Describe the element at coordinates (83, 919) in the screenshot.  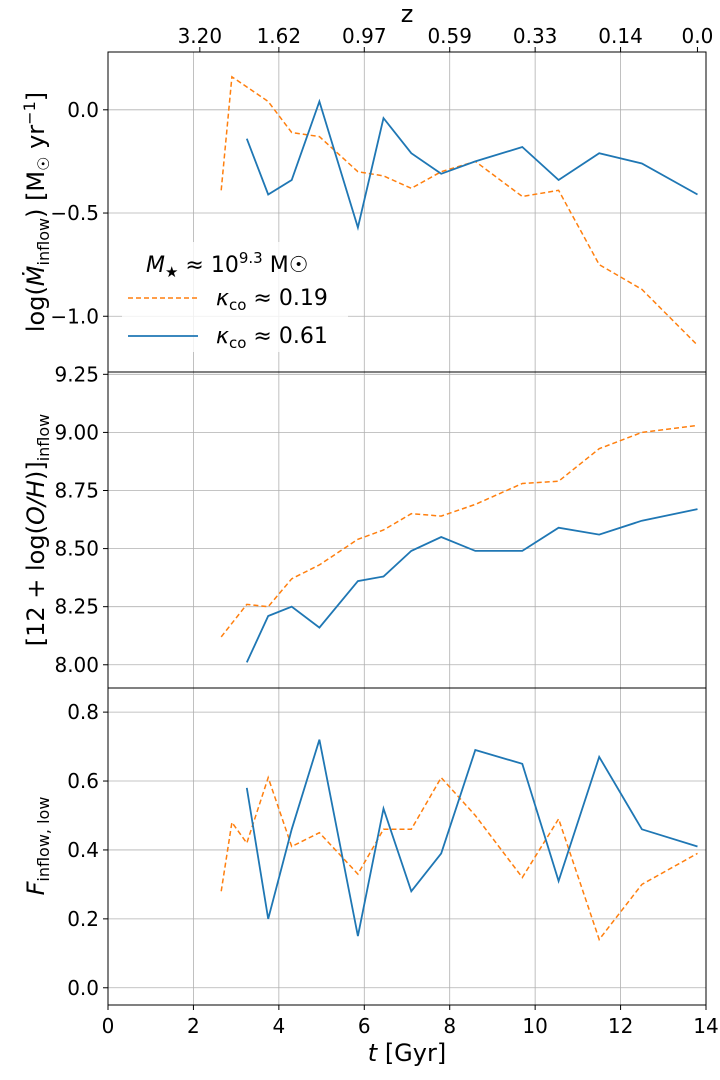
I see `ytick-label: 0.2` at that location.